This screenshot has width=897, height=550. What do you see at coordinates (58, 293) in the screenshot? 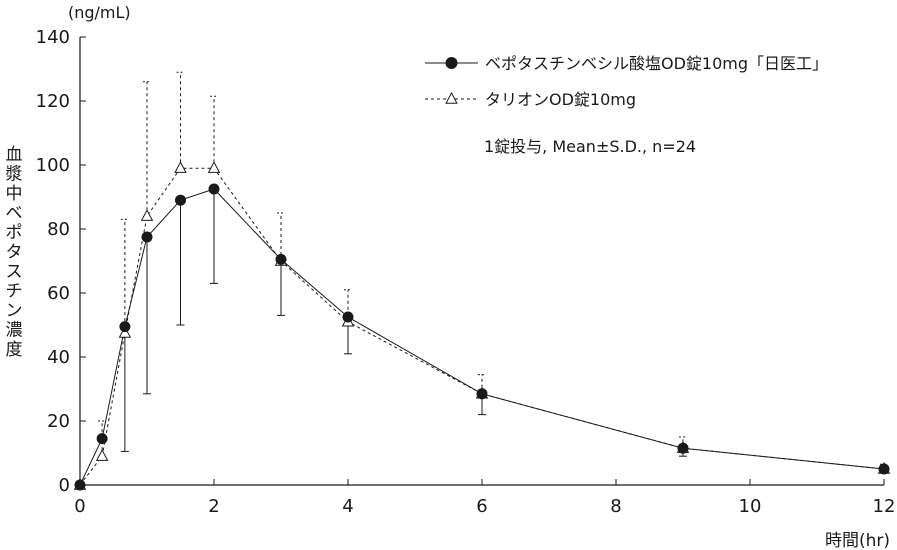
I see `y-tick-label: 60` at bounding box center [58, 293].